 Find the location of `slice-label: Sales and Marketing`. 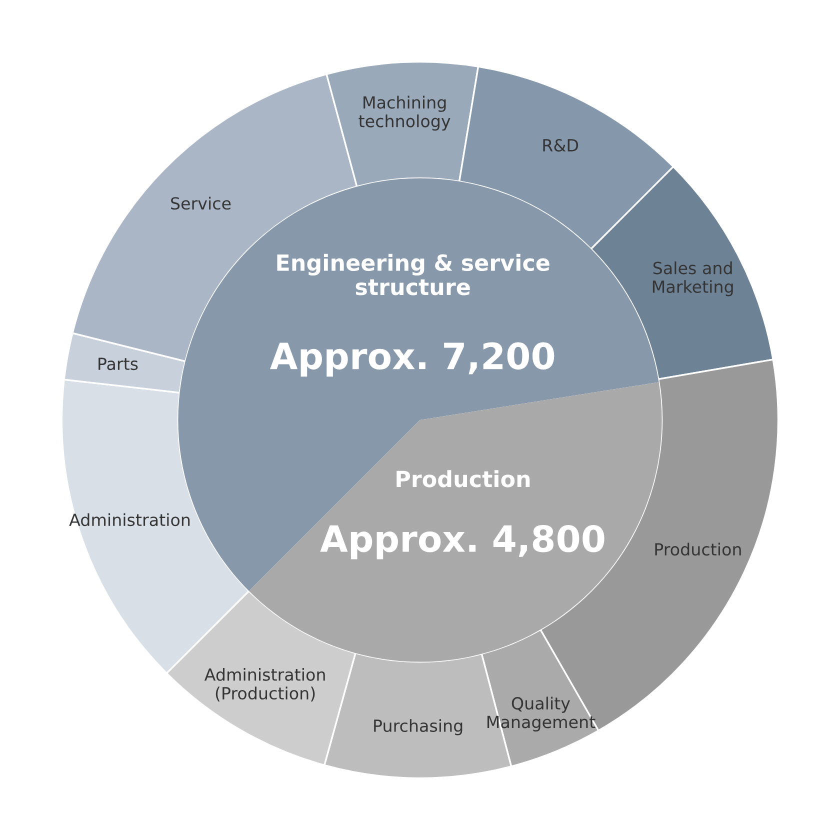

slice-label: Sales and Marketing is located at coordinates (692, 278).